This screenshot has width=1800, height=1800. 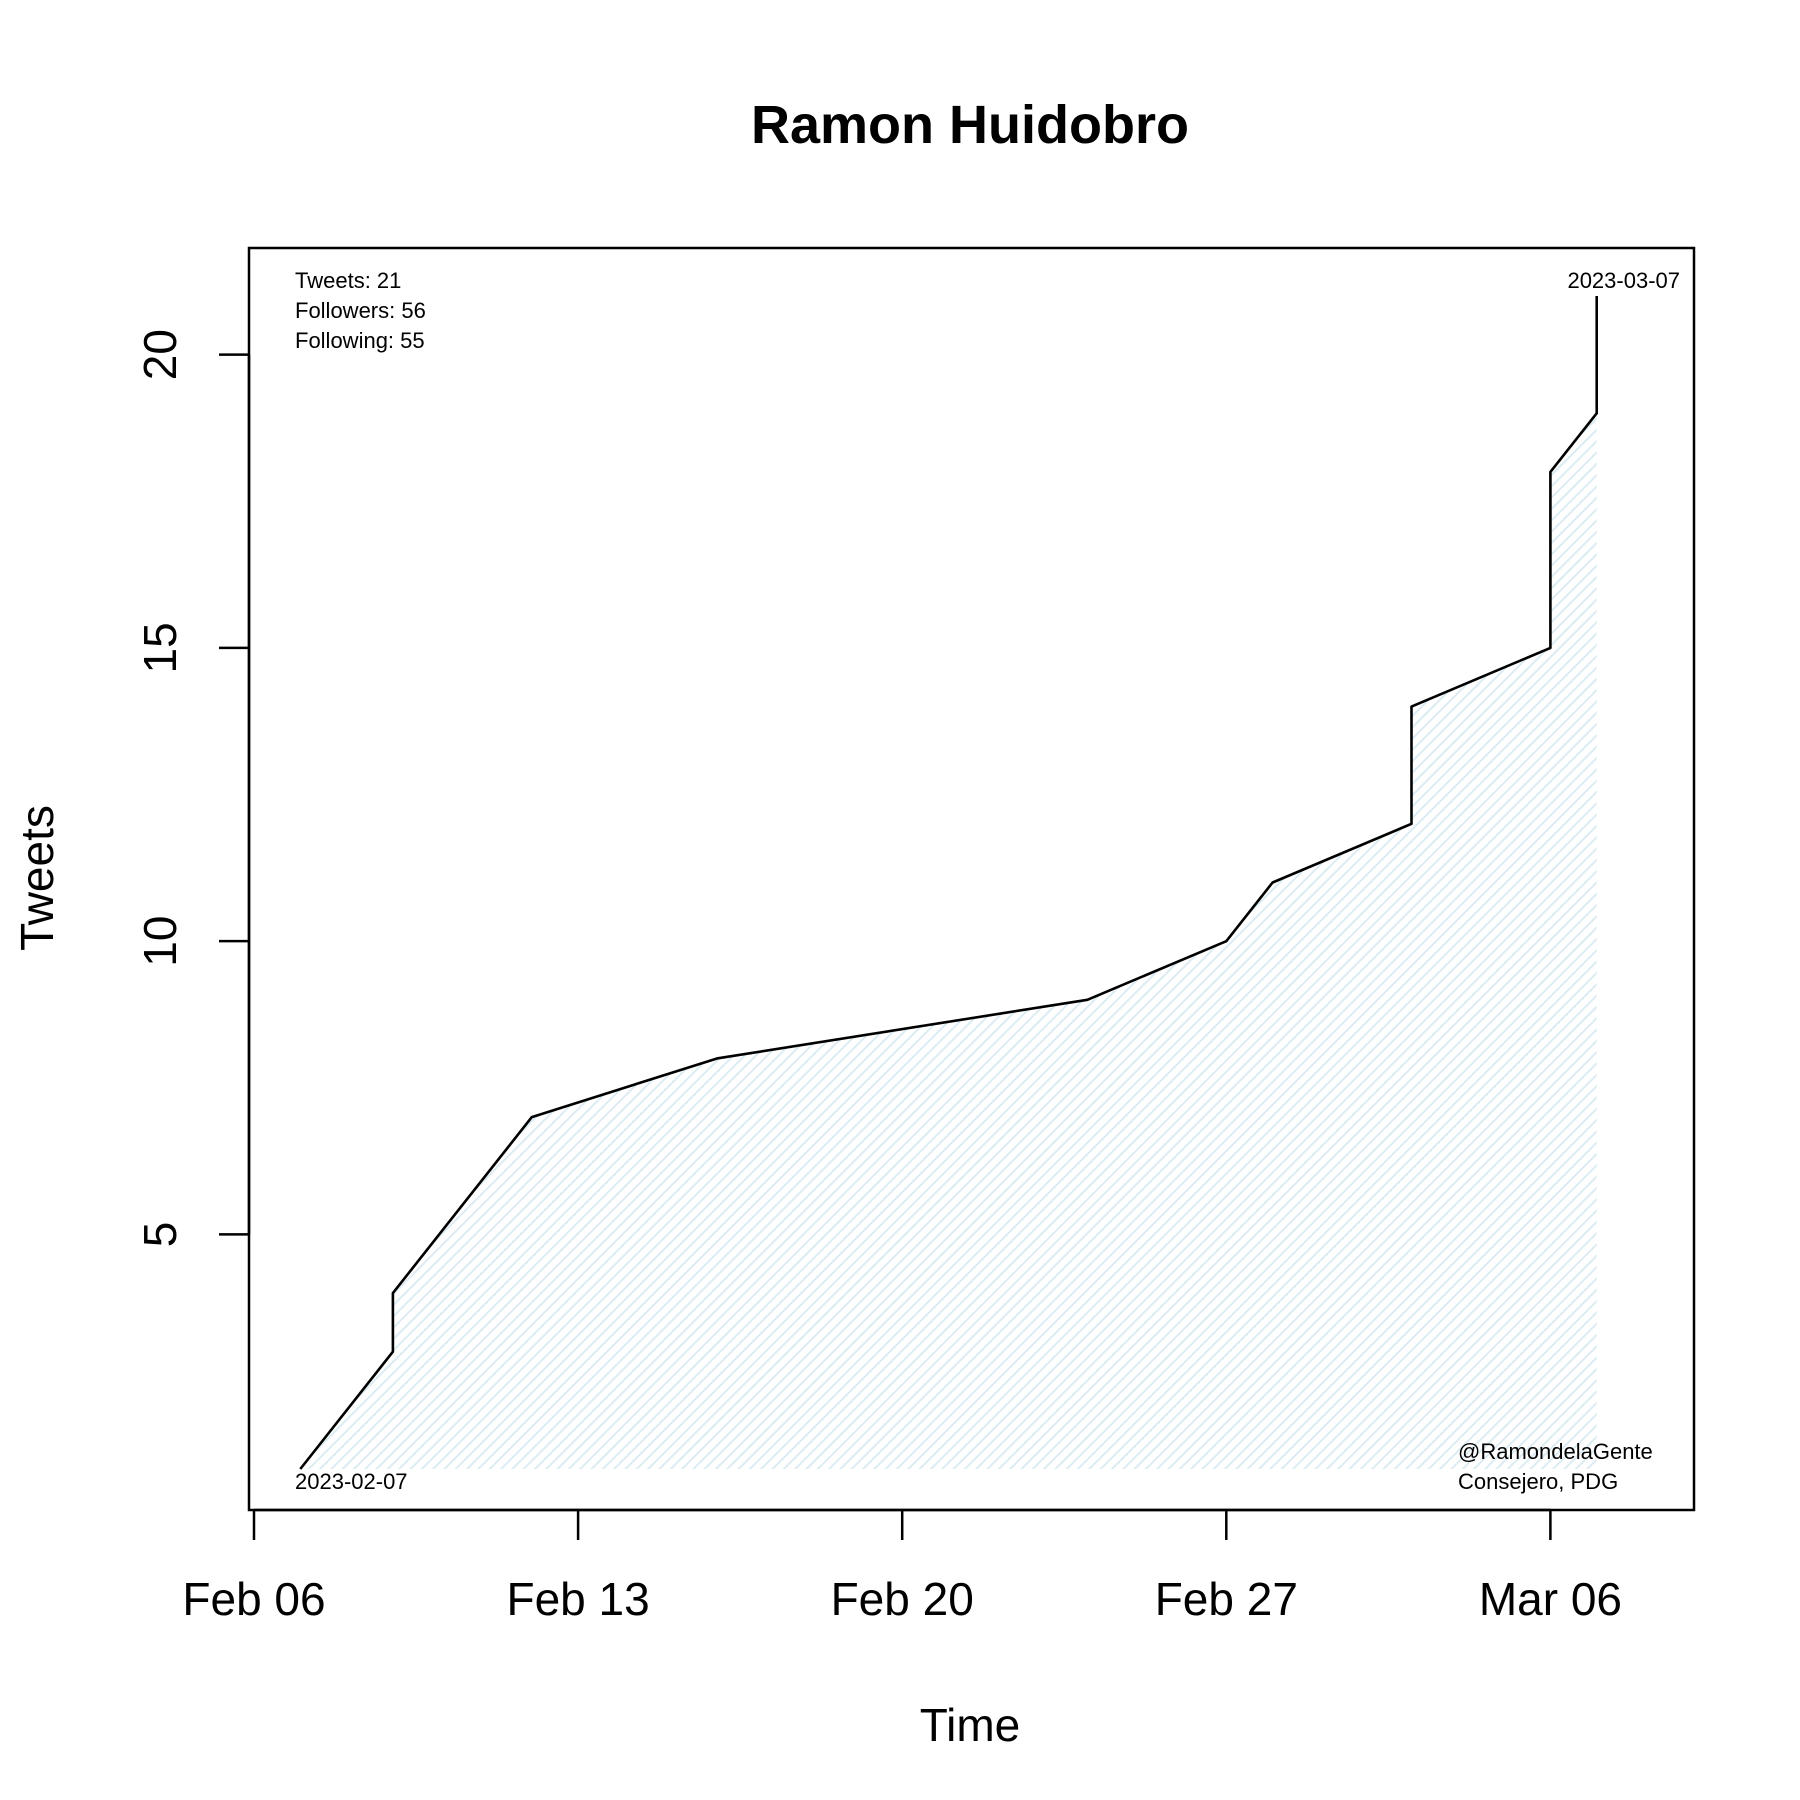 I want to click on x-axis: Feb 06 Feb 13 Feb 20 Feb 27 Mar 06, so click(x=902, y=1566).